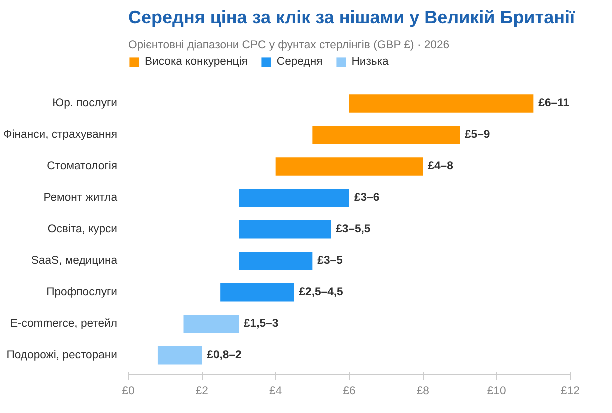 The width and height of the screenshot is (612, 413). Describe the element at coordinates (62, 356) in the screenshot. I see `y-tick-label: Подорожі, ресторани` at that location.